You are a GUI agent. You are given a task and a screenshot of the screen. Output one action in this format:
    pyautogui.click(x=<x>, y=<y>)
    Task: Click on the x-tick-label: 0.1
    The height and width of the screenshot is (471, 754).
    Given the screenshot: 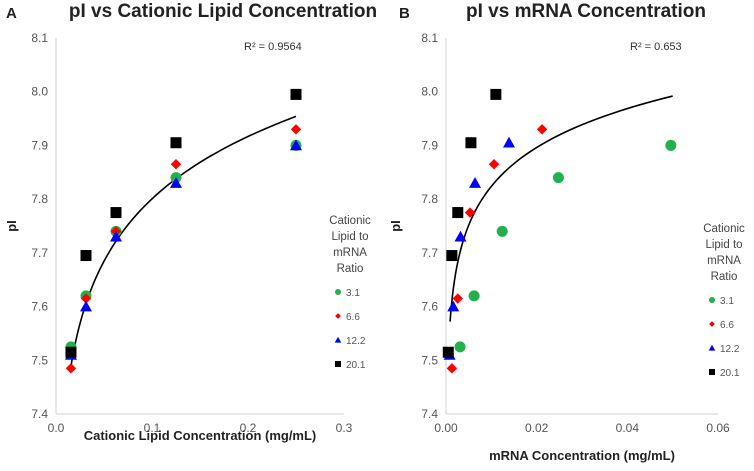 What is the action you would take?
    pyautogui.click(x=152, y=428)
    